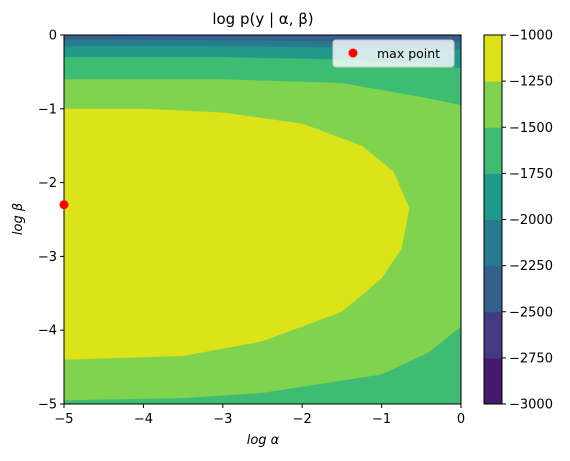  What do you see at coordinates (531, 266) in the screenshot?
I see `colorbar-tick-label: −2250` at bounding box center [531, 266].